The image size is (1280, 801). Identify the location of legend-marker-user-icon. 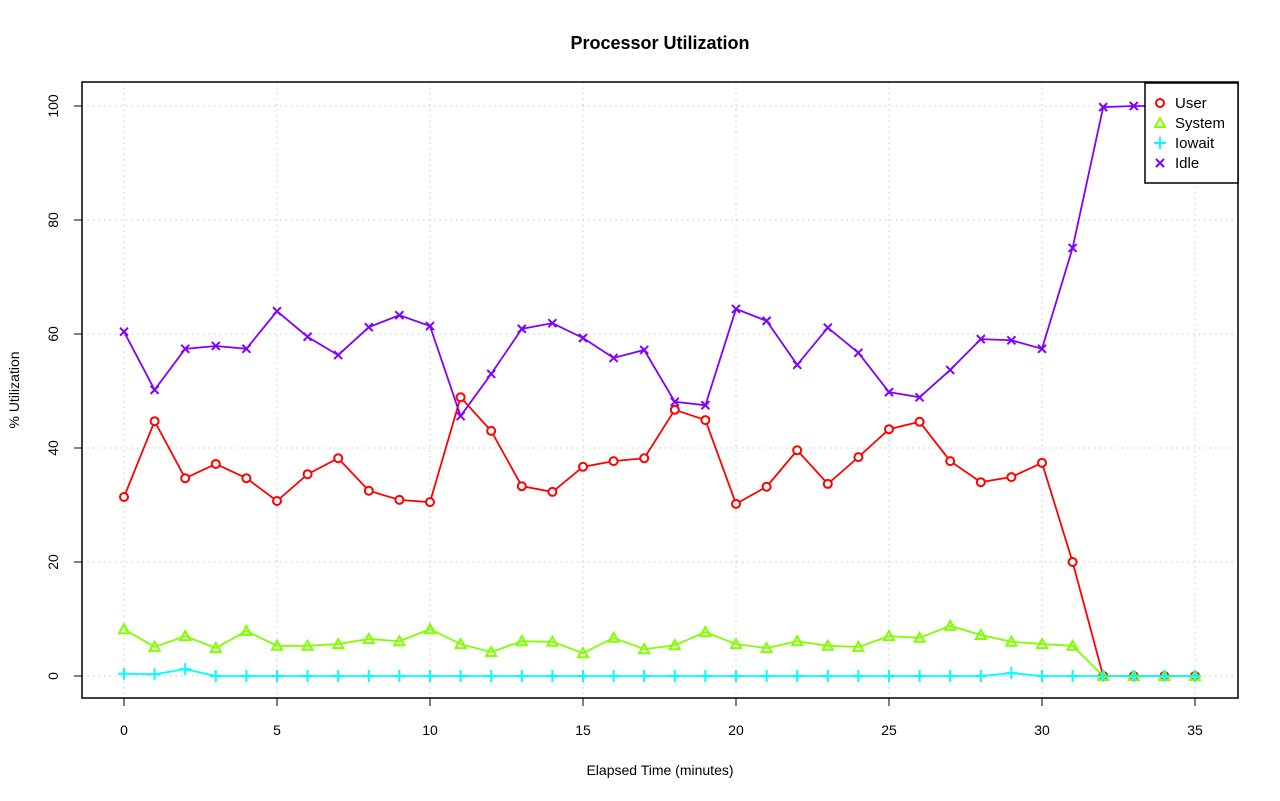
(1160, 103).